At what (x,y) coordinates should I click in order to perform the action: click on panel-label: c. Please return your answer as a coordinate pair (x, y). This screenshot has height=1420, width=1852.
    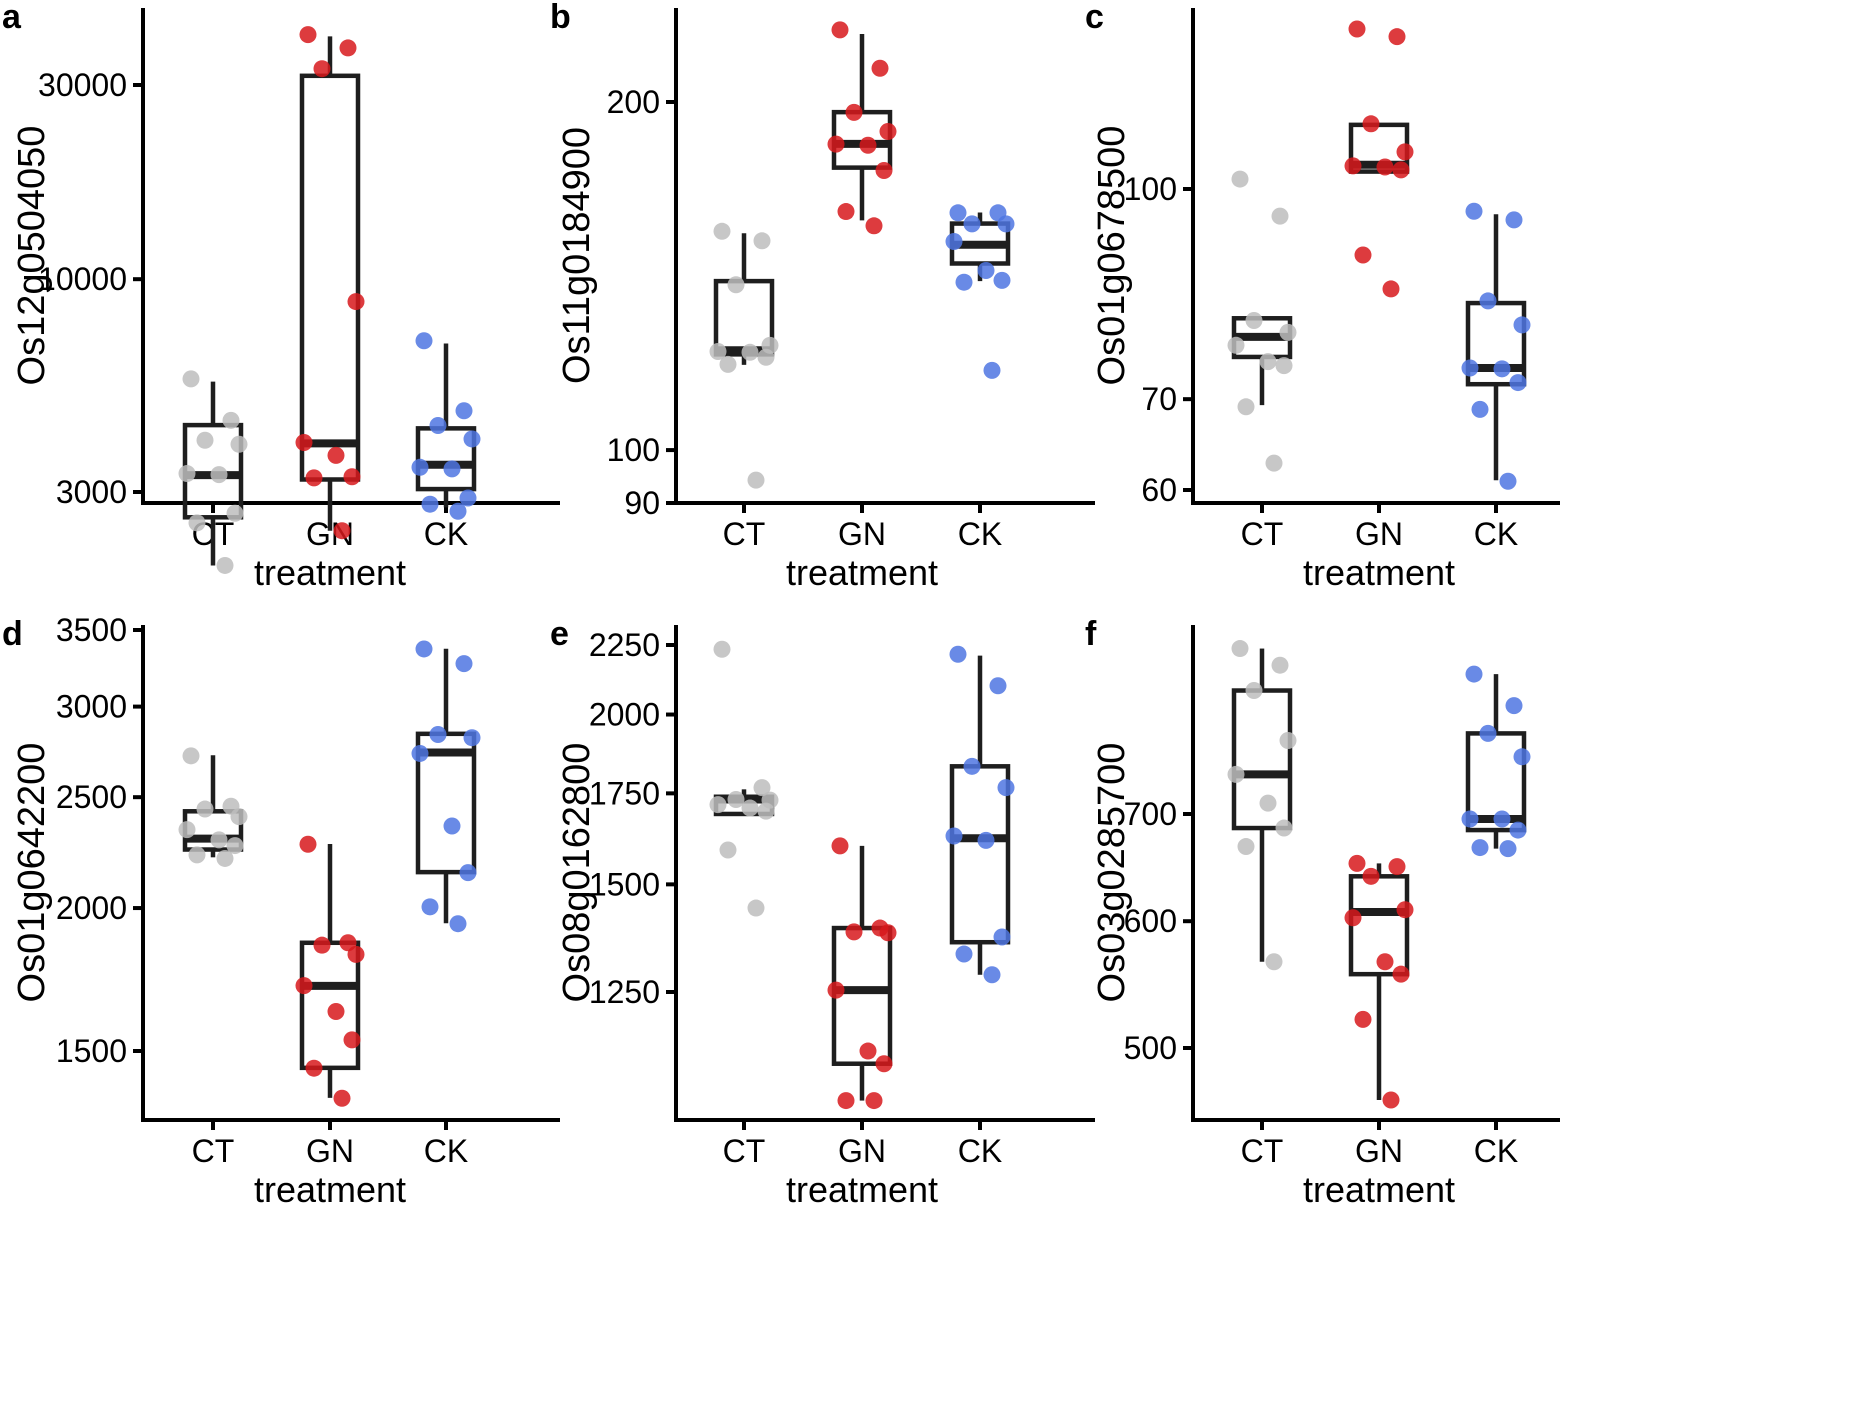
    Looking at the image, I should click on (1094, 18).